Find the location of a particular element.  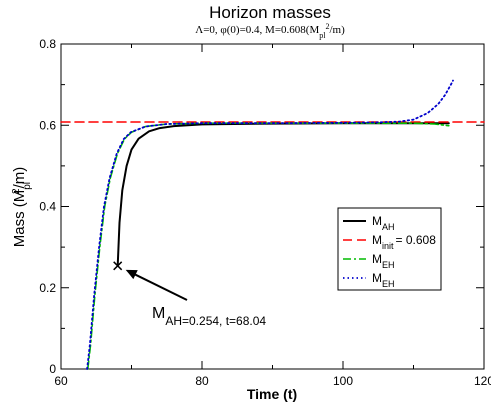

annotation: MAH=0.254, t=68.04 is located at coordinates (189, 294).